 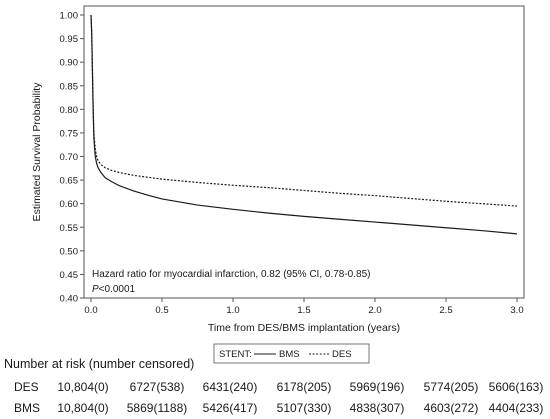 I want to click on x-tick-label: 0.0, so click(x=90, y=310).